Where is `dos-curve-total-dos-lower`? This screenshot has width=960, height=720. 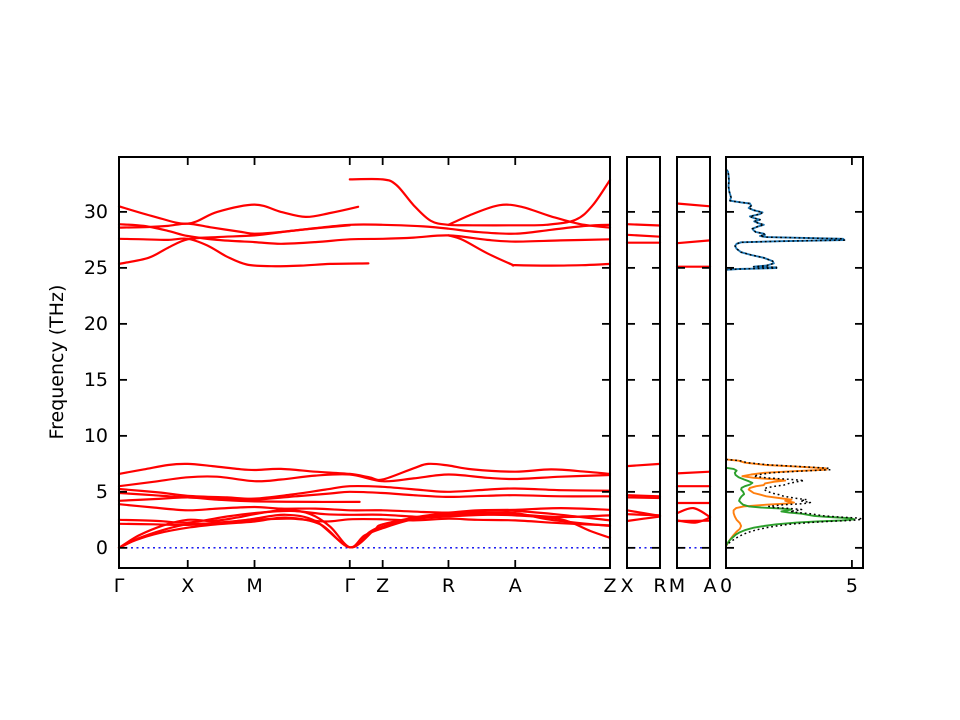 dos-curve-total-dos-lower is located at coordinates (794, 502).